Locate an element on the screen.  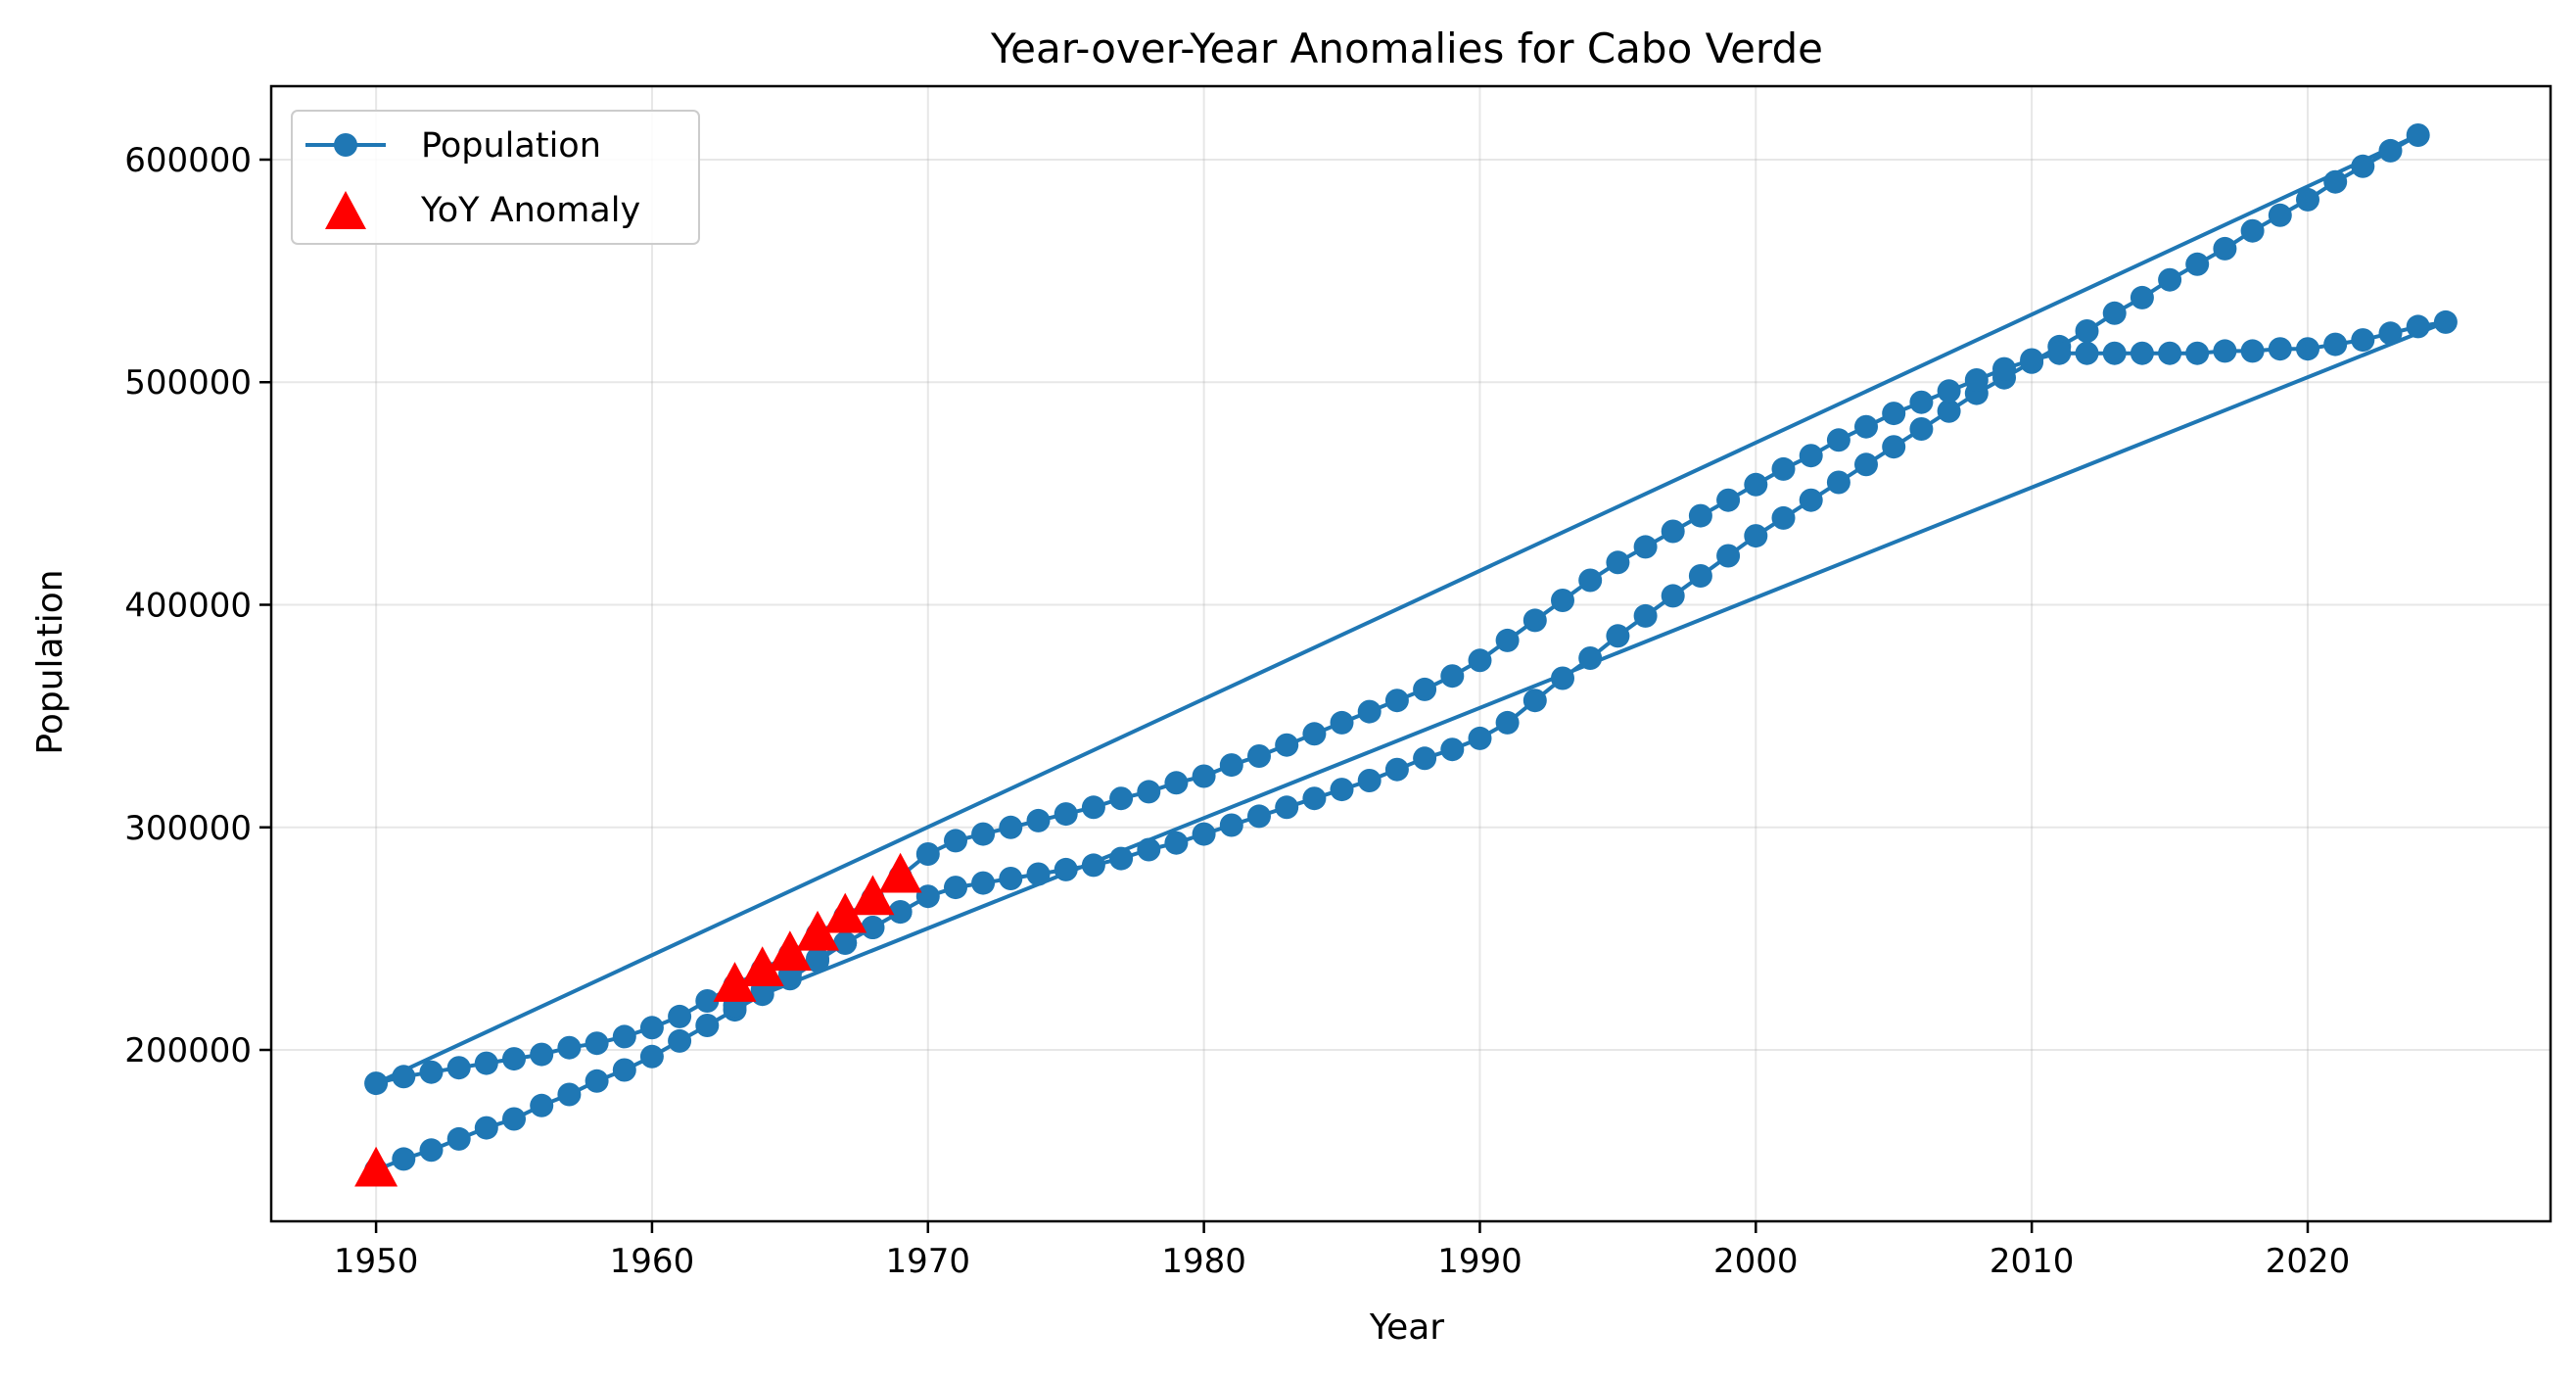
x-axis-ticks: 1950 1960 1970 1980 1990 2000 2010 2020 is located at coordinates (1342, 1251).